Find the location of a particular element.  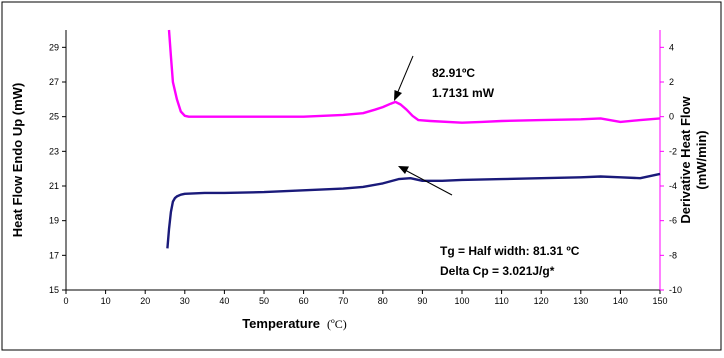

y-tick-label: 17 is located at coordinates (54, 255).